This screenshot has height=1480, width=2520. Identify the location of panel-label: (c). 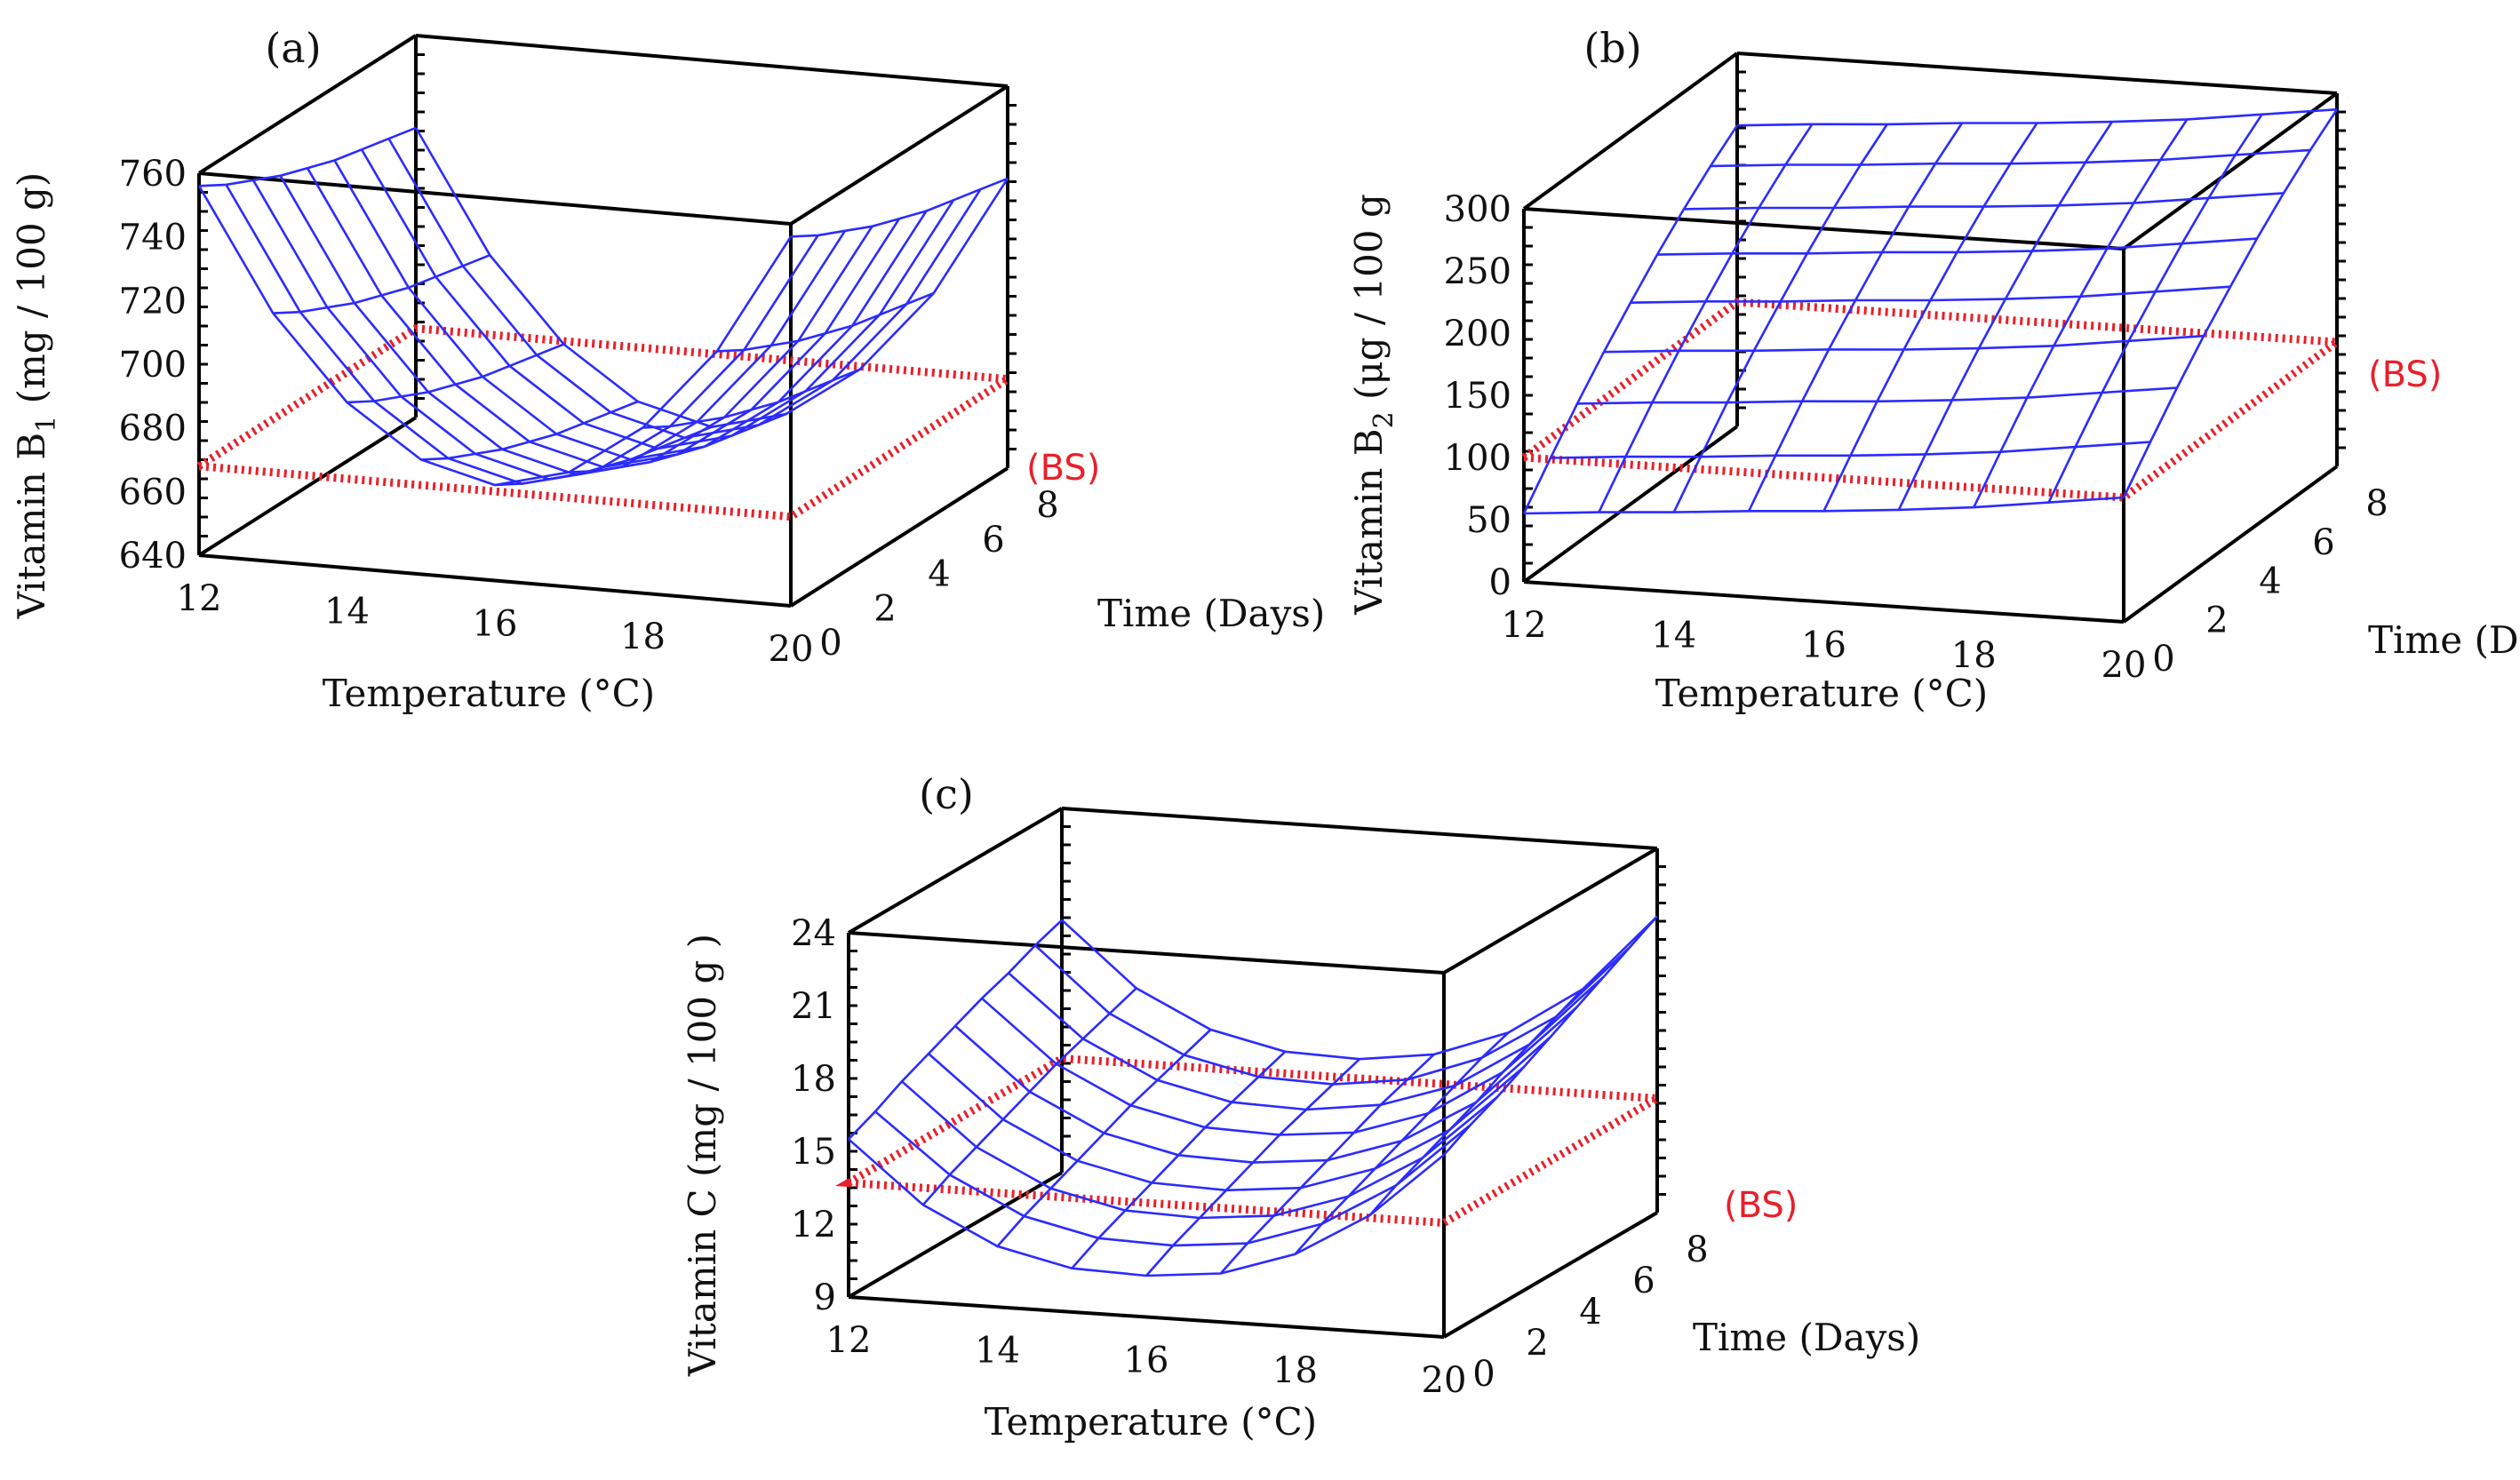
(946, 794).